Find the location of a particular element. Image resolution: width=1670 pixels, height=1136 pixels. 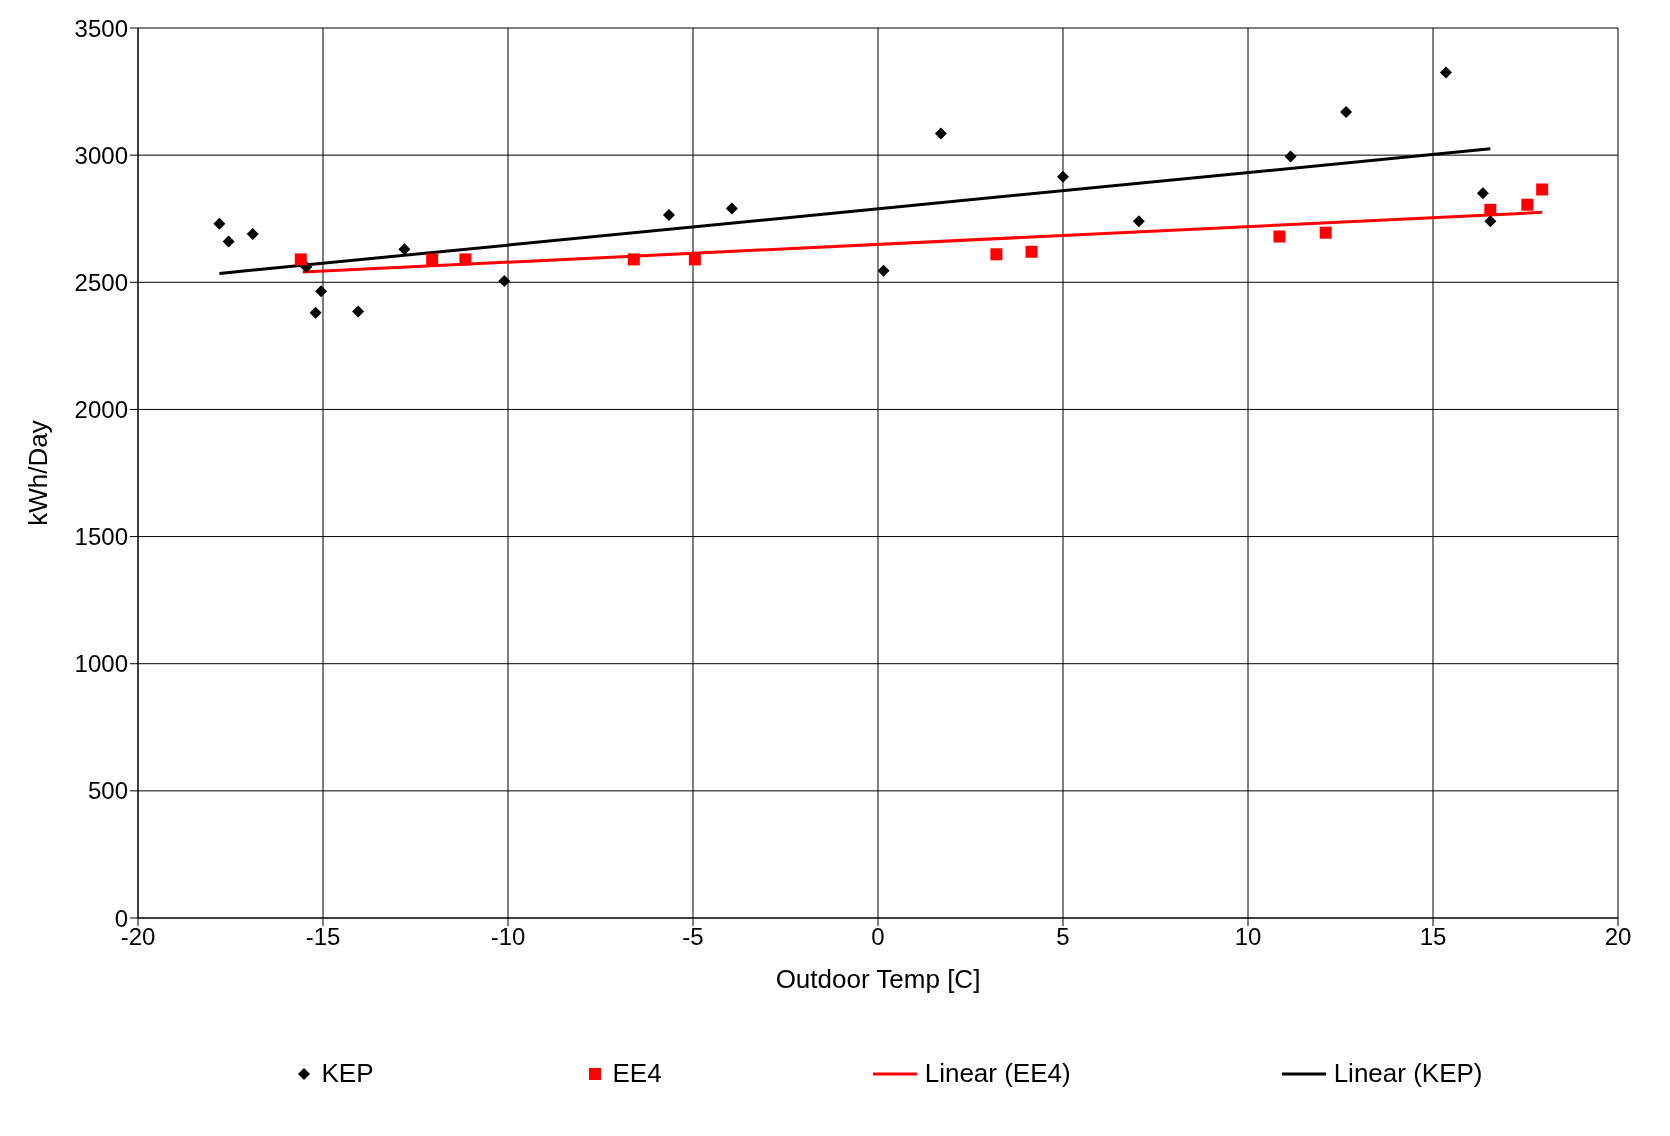

y-tick-label: 500 is located at coordinates (107, 791).